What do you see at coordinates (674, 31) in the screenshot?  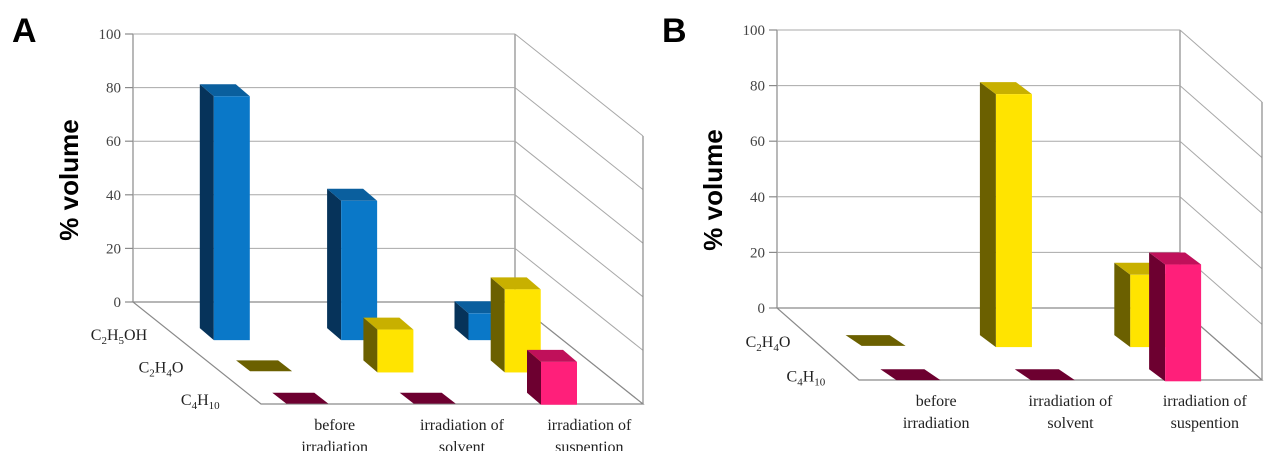 I see `panel-letter: B` at bounding box center [674, 31].